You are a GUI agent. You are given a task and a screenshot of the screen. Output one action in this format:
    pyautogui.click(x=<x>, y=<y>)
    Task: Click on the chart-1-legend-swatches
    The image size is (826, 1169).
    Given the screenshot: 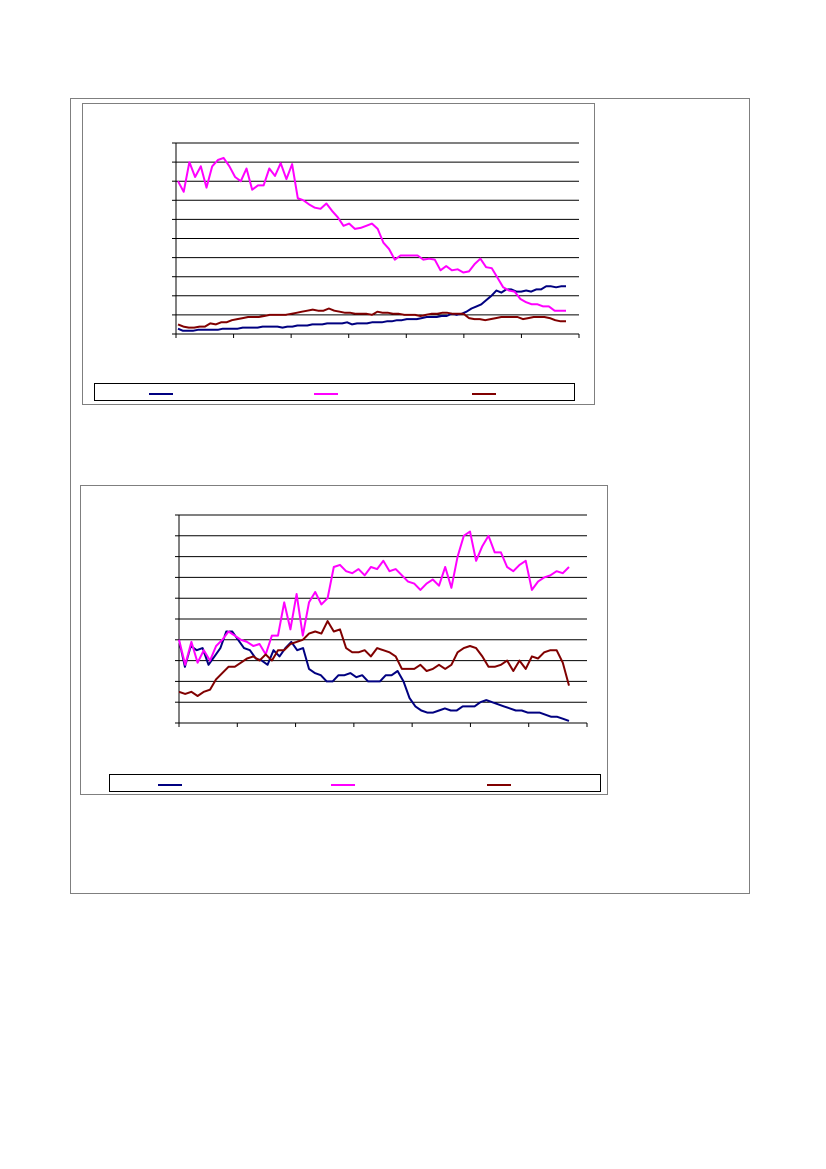 What is the action you would take?
    pyautogui.click(x=322, y=394)
    